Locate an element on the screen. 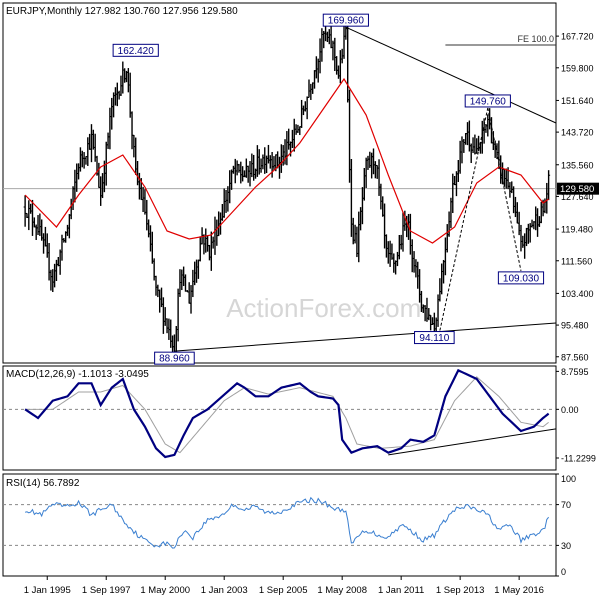 The width and height of the screenshot is (600, 600). price-annotation: 162.420 is located at coordinates (135, 50).